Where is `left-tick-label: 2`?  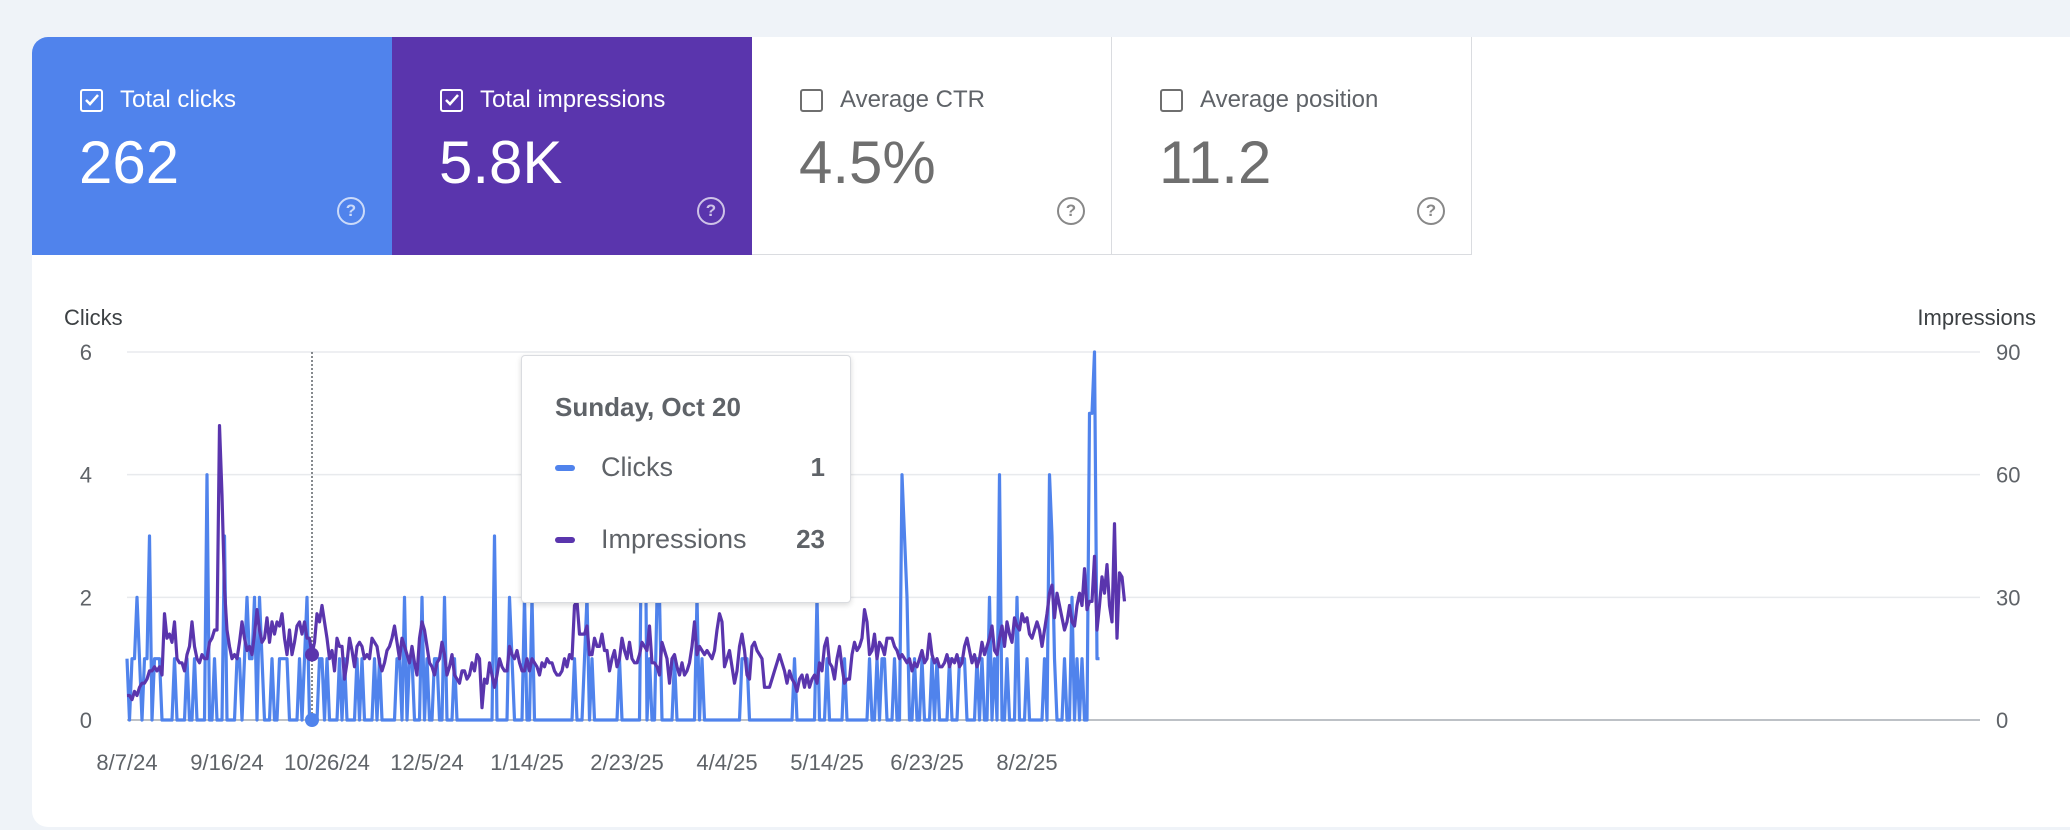
left-tick-label: 2 is located at coordinates (86, 597).